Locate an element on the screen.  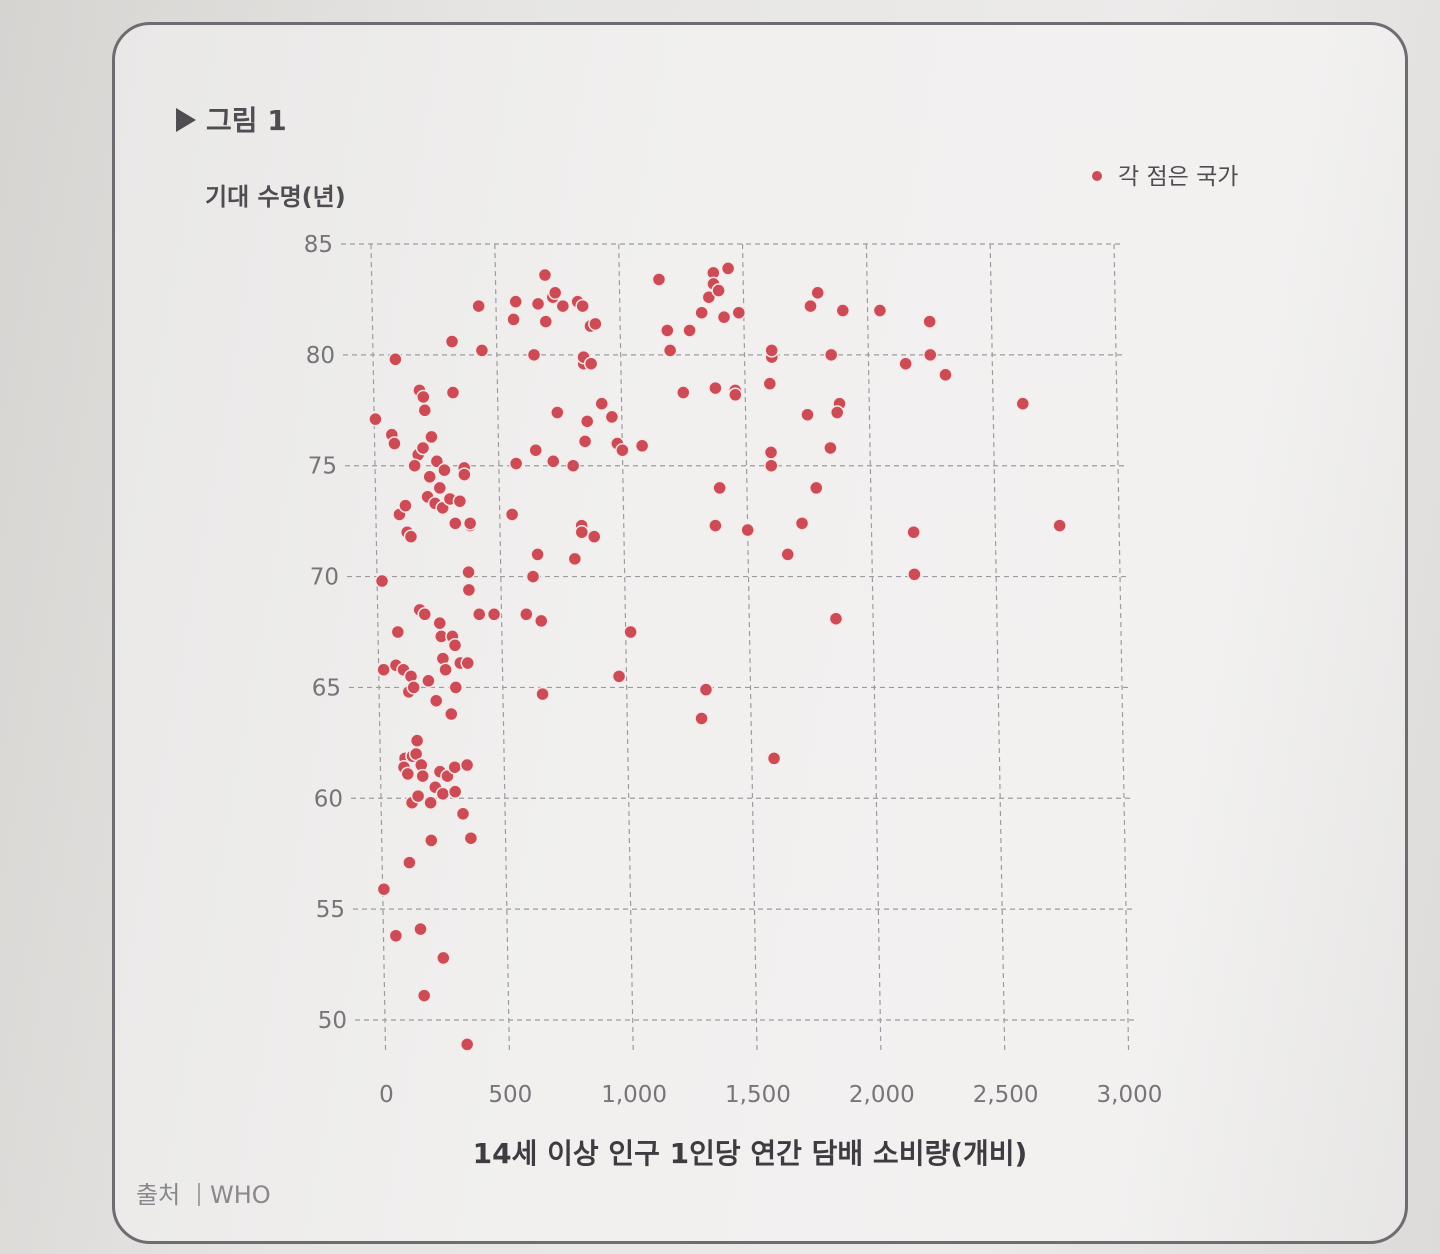
y-tick-label: 65 is located at coordinates (326, 688).